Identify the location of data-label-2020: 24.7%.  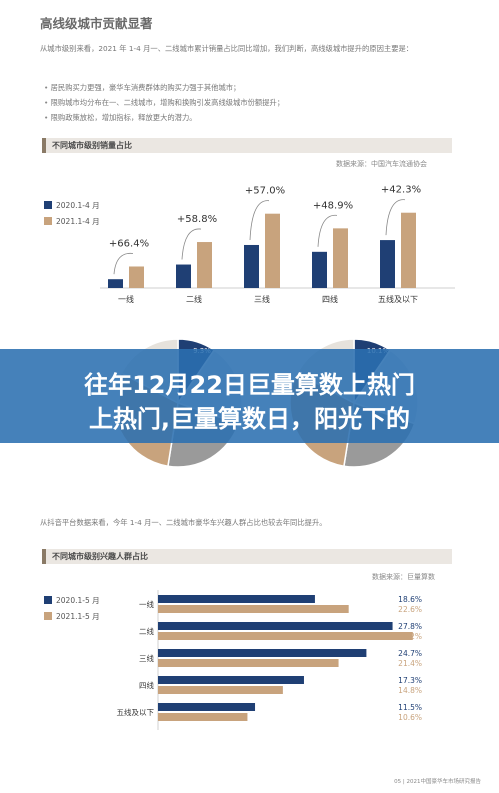
(410, 653).